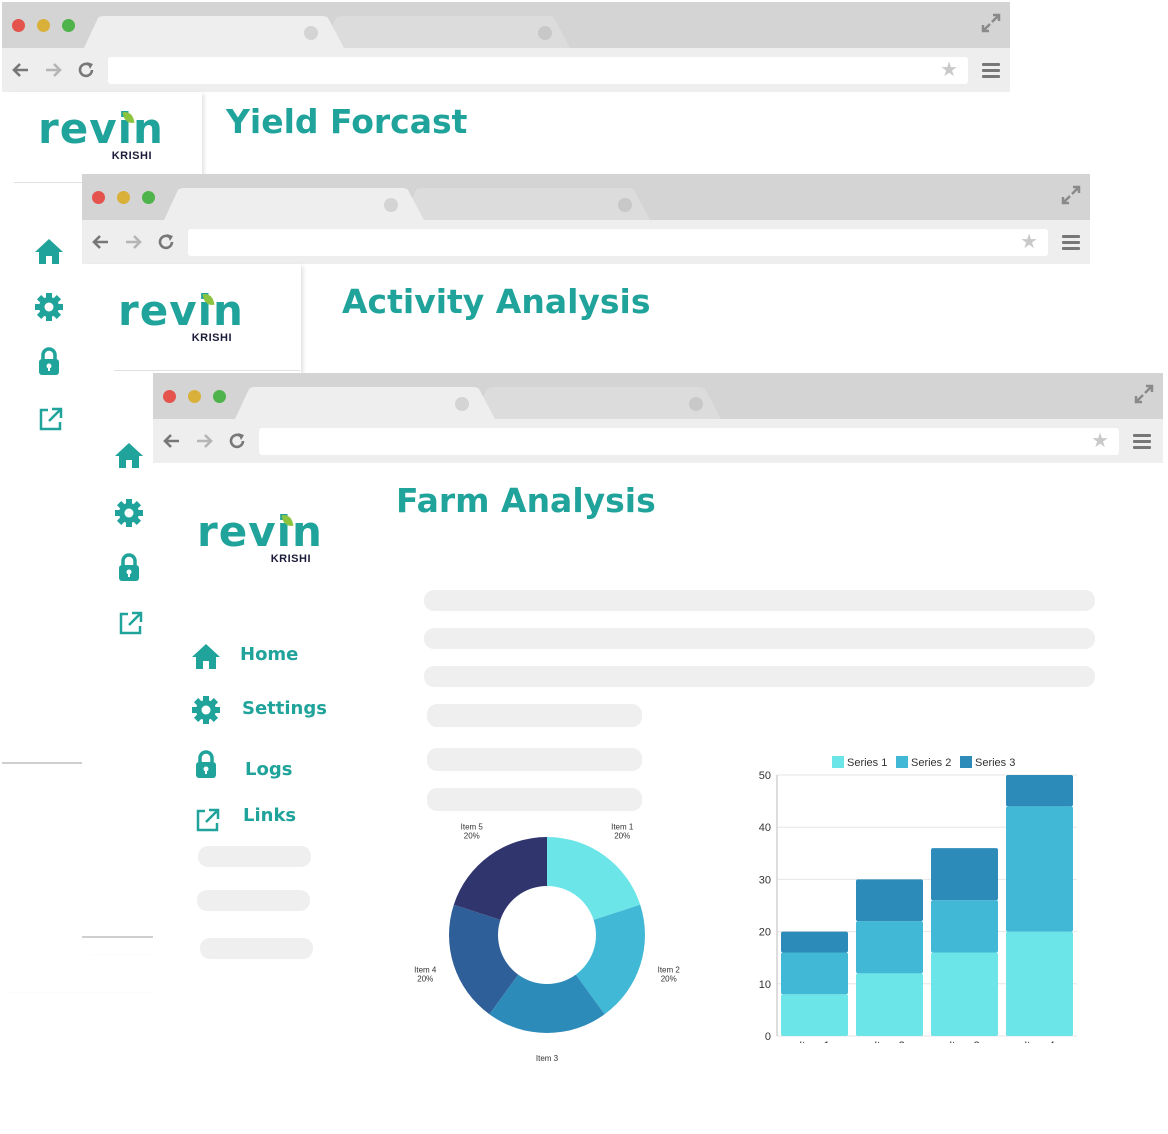  What do you see at coordinates (765, 985) in the screenshot?
I see `y-tick-label: 10` at bounding box center [765, 985].